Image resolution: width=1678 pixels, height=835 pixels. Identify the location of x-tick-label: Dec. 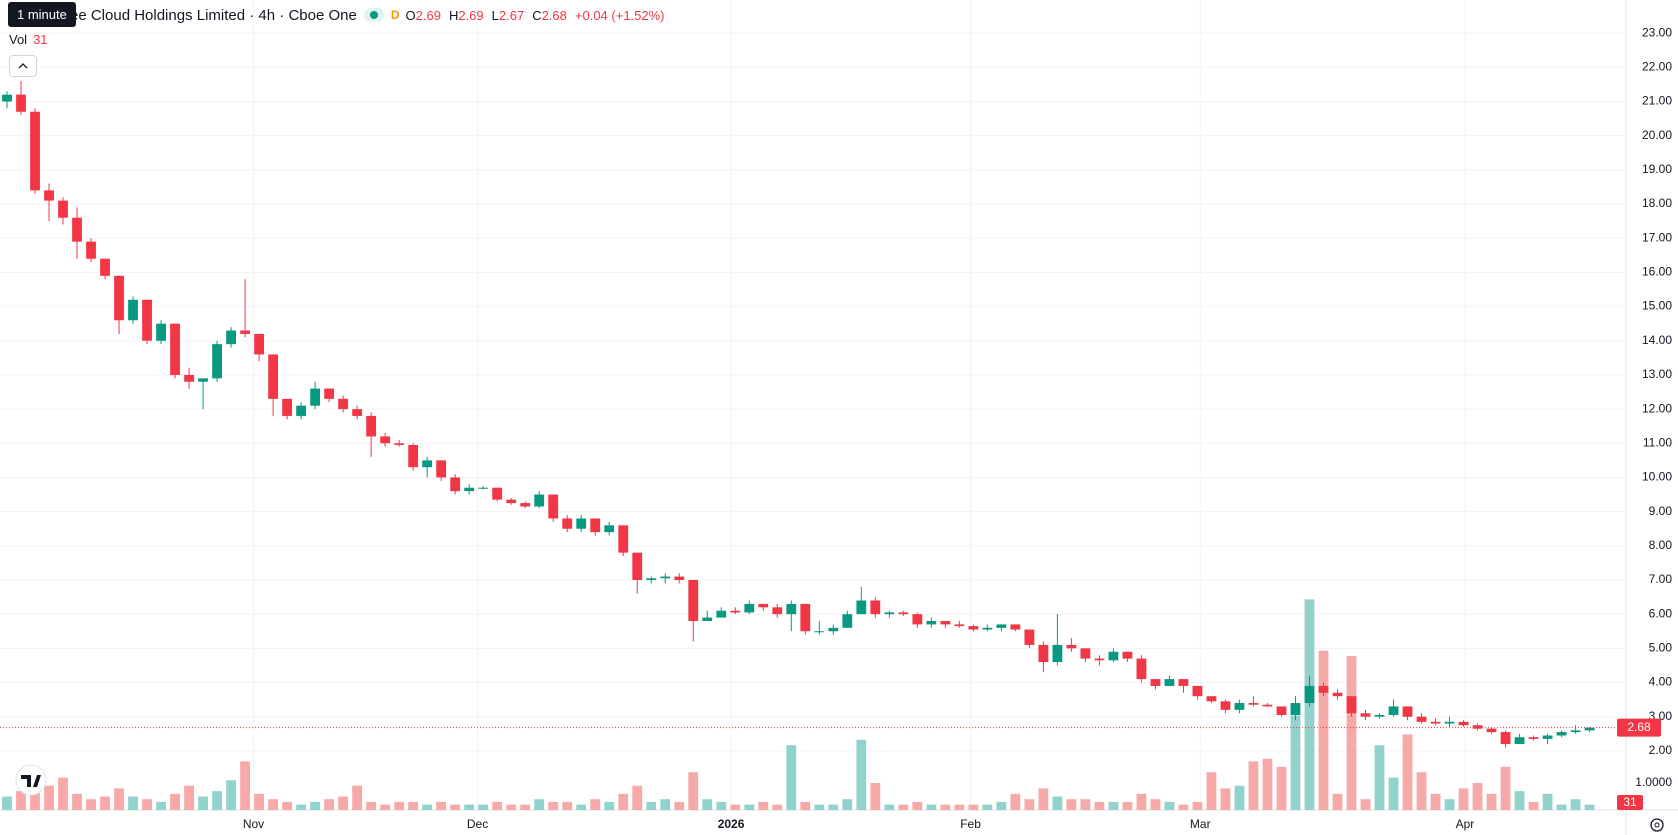
(477, 824).